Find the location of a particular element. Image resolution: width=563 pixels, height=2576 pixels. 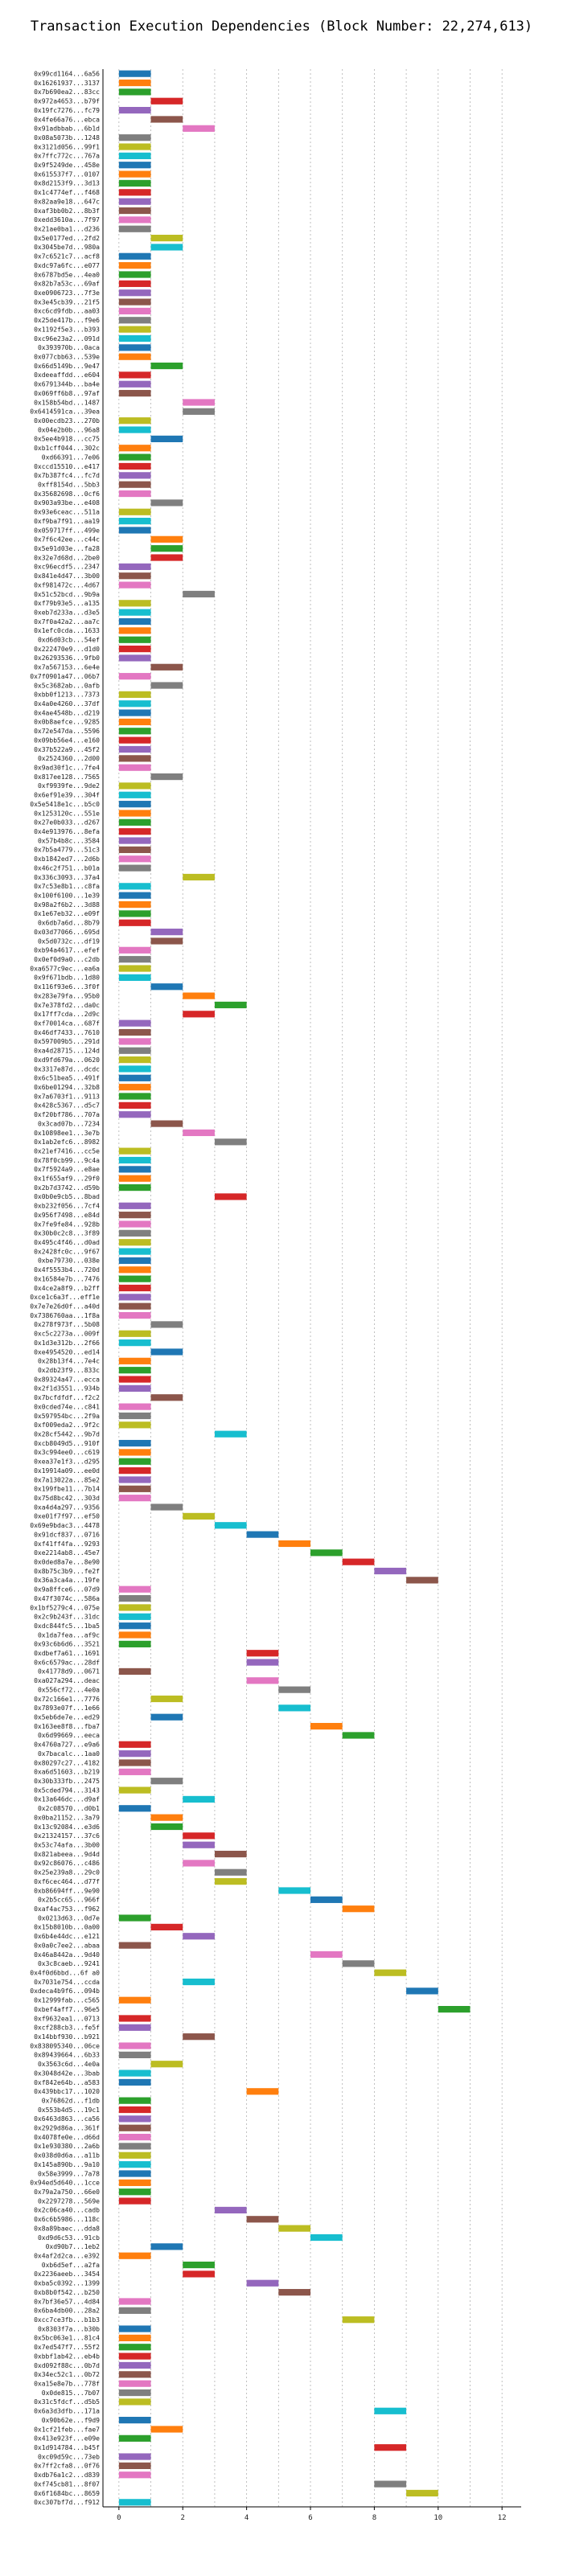

y-tick-label: 0x821abeea...9d4d is located at coordinates (67, 1855).